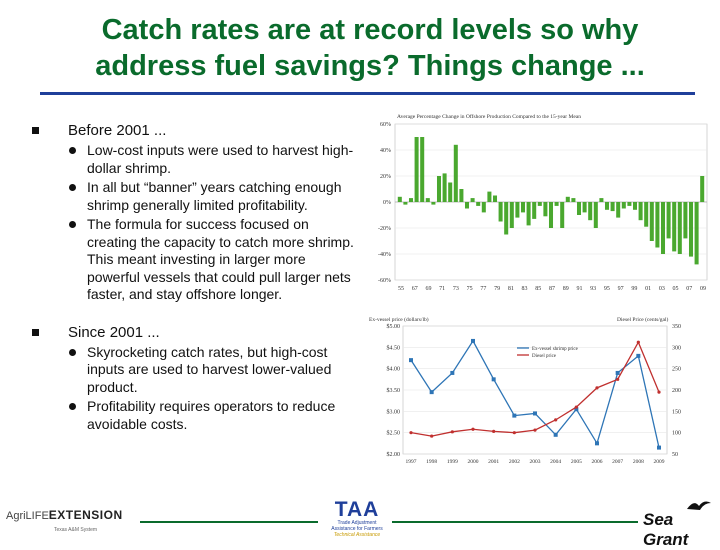 Image resolution: width=720 pixels, height=550 pixels. What do you see at coordinates (384, 281) in the screenshot?
I see `y-tick-label: -60%` at bounding box center [384, 281].